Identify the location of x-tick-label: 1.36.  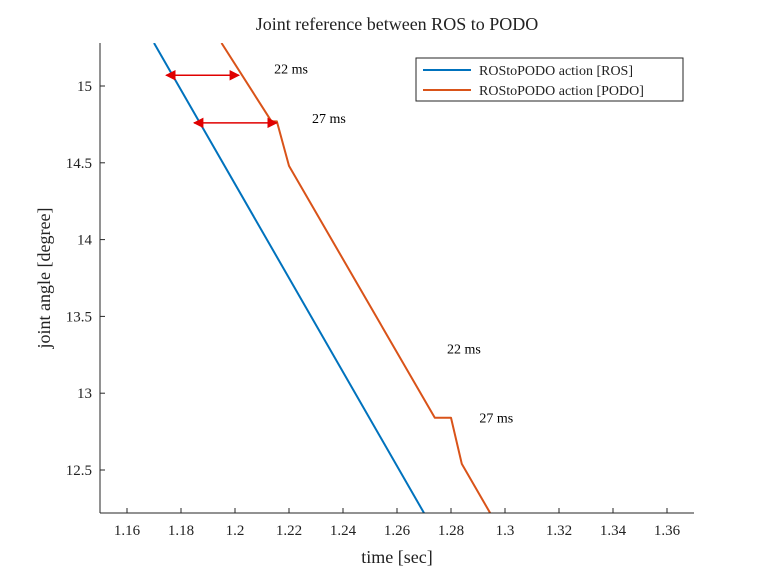
(667, 531).